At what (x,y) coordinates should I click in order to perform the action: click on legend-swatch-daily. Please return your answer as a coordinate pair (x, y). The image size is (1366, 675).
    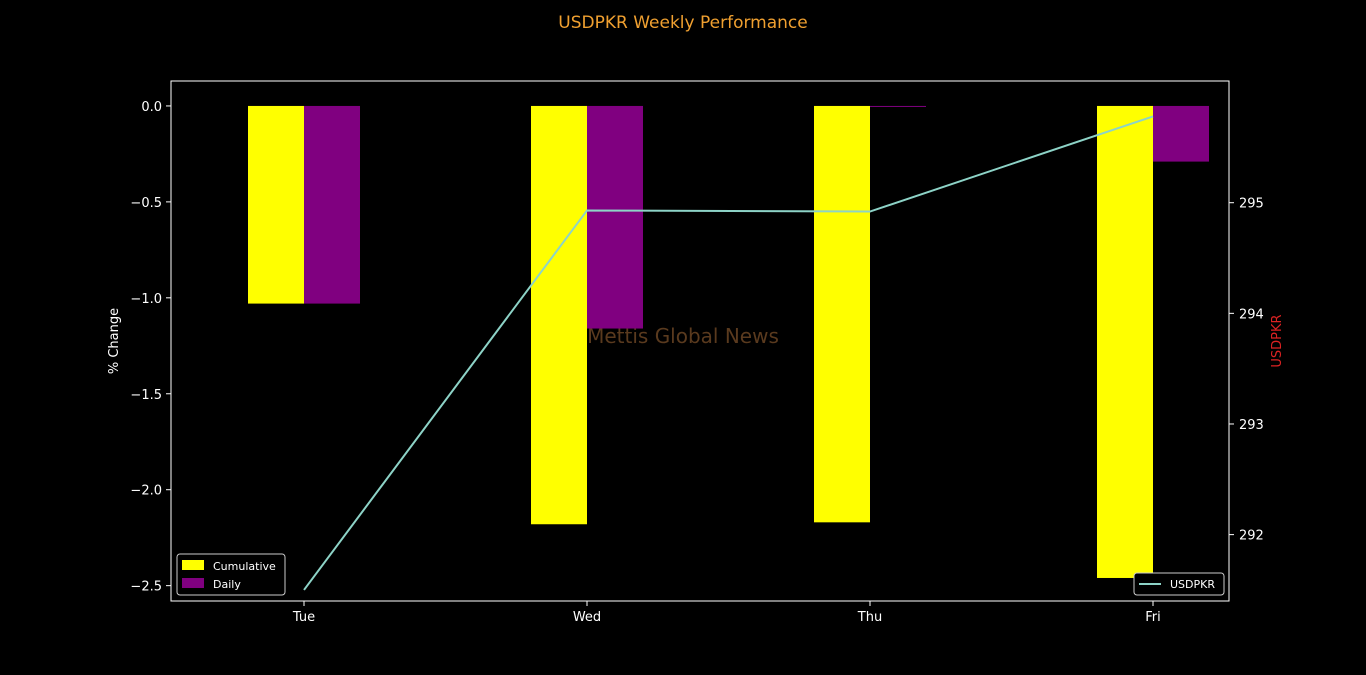
    Looking at the image, I should click on (193, 583).